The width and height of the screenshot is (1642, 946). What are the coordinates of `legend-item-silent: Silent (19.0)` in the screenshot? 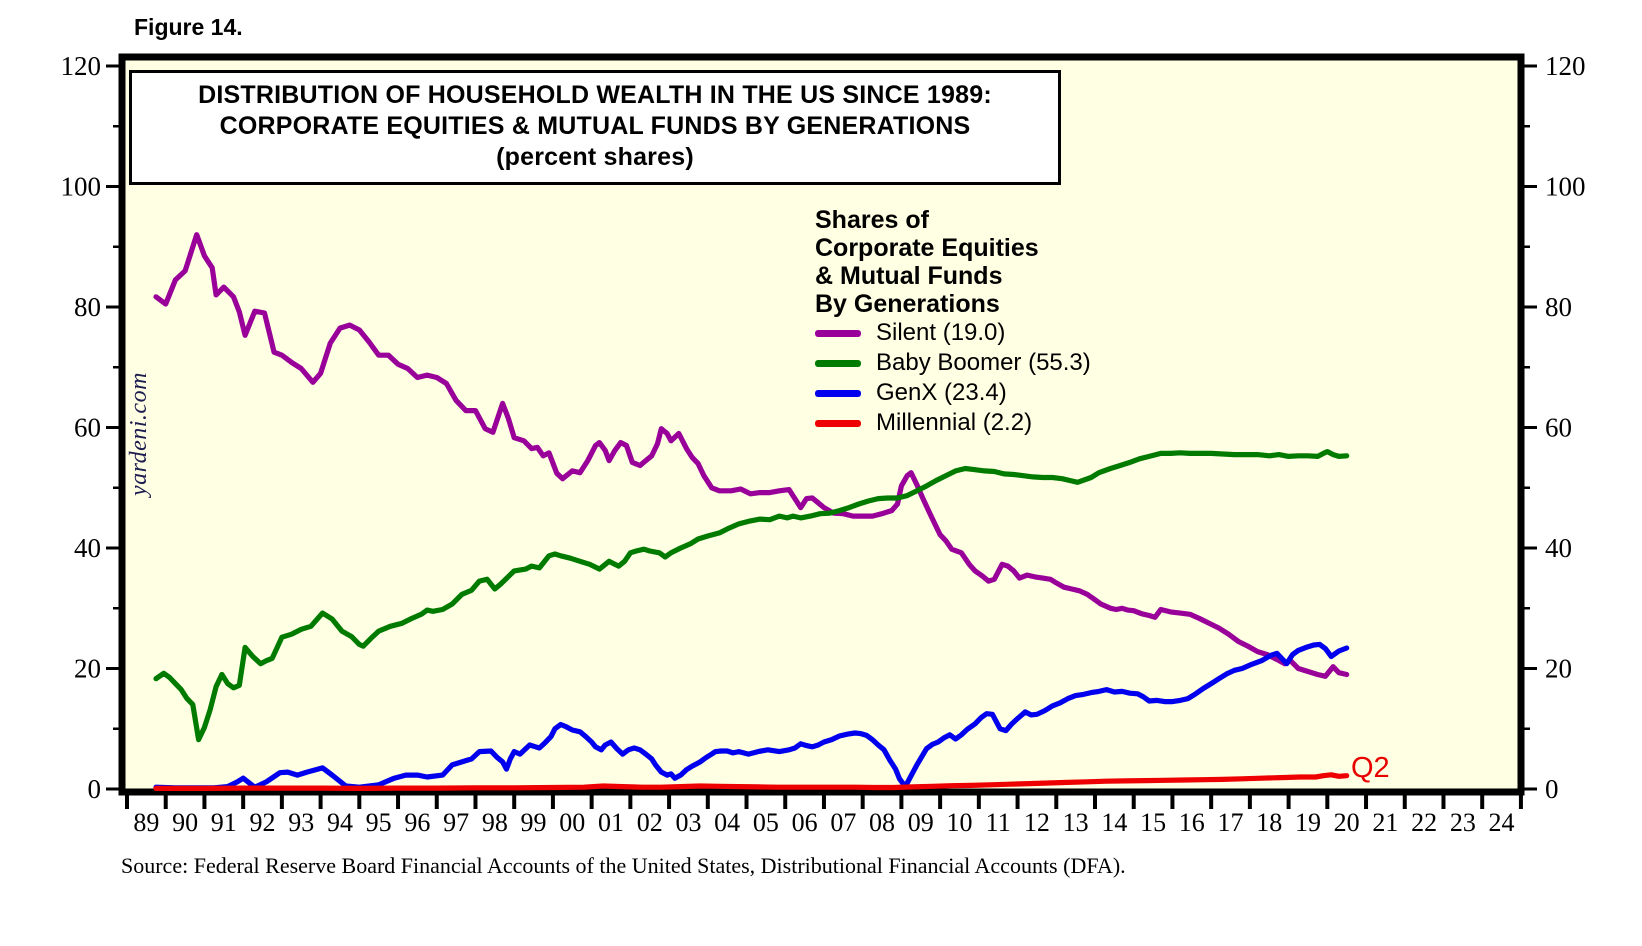 It's located at (953, 333).